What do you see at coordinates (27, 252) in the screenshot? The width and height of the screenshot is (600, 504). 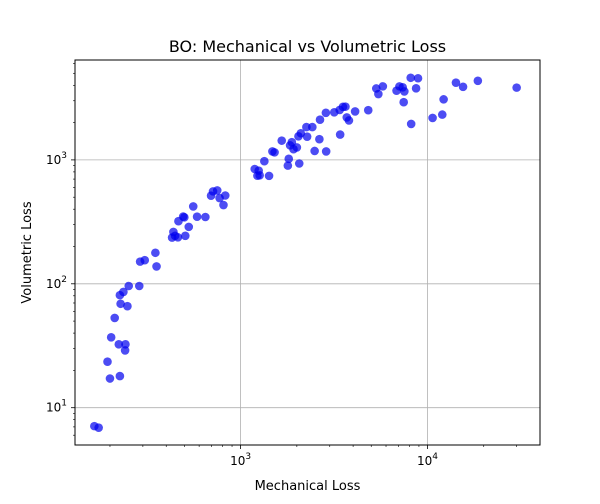 I see `y-axis-label: Volumetric Loss` at bounding box center [27, 252].